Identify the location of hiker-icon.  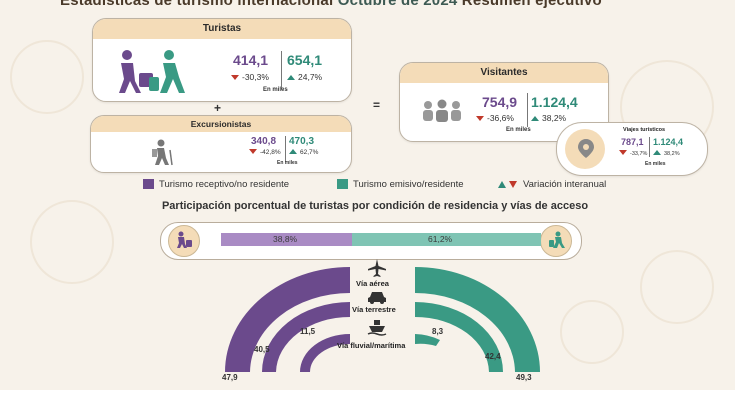
(162, 152).